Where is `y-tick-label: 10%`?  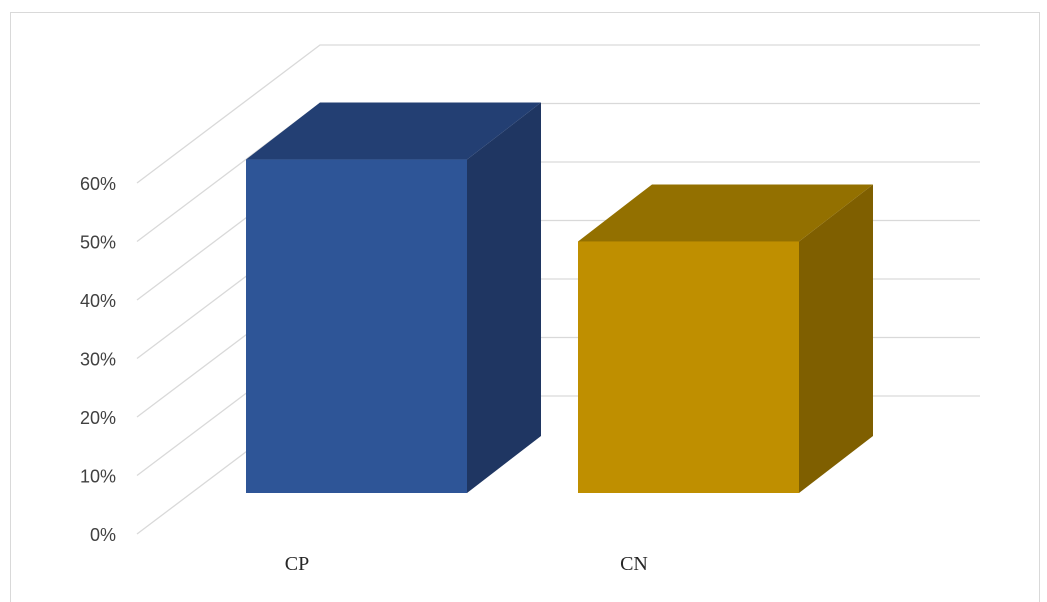 y-tick-label: 10% is located at coordinates (98, 477).